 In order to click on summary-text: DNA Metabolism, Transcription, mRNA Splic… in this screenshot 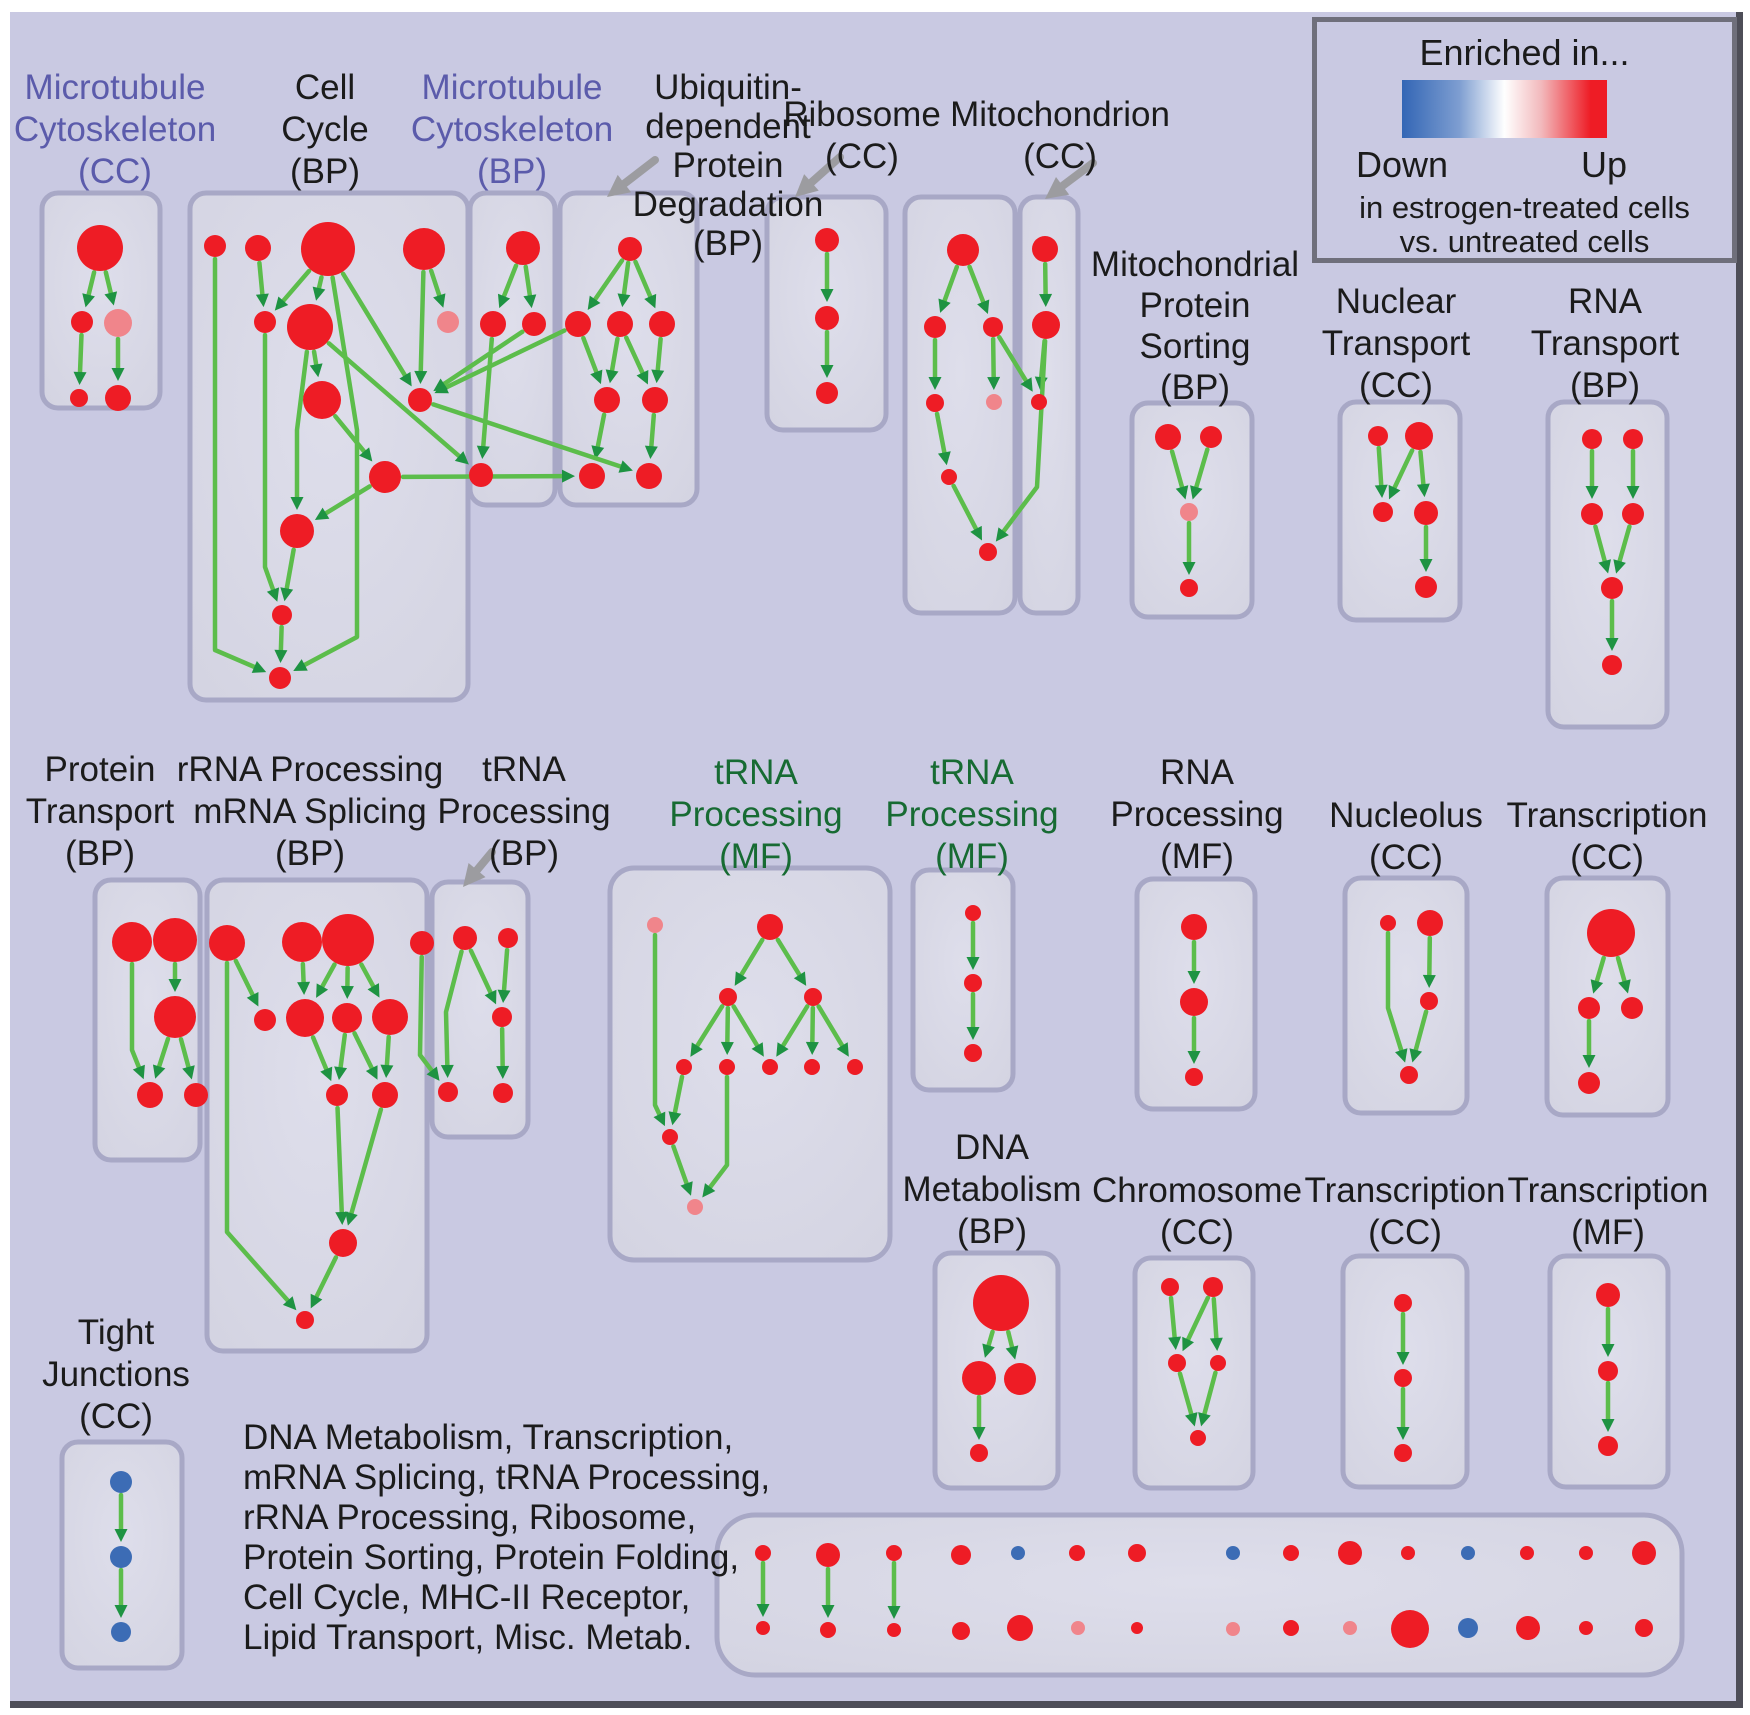, I will do `click(506, 1538)`.